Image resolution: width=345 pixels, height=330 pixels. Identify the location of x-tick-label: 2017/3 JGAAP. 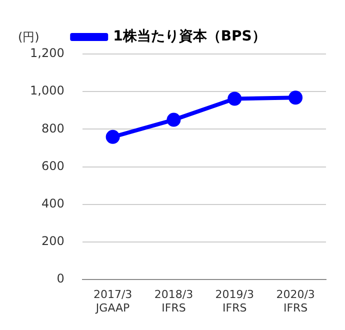
(112, 301).